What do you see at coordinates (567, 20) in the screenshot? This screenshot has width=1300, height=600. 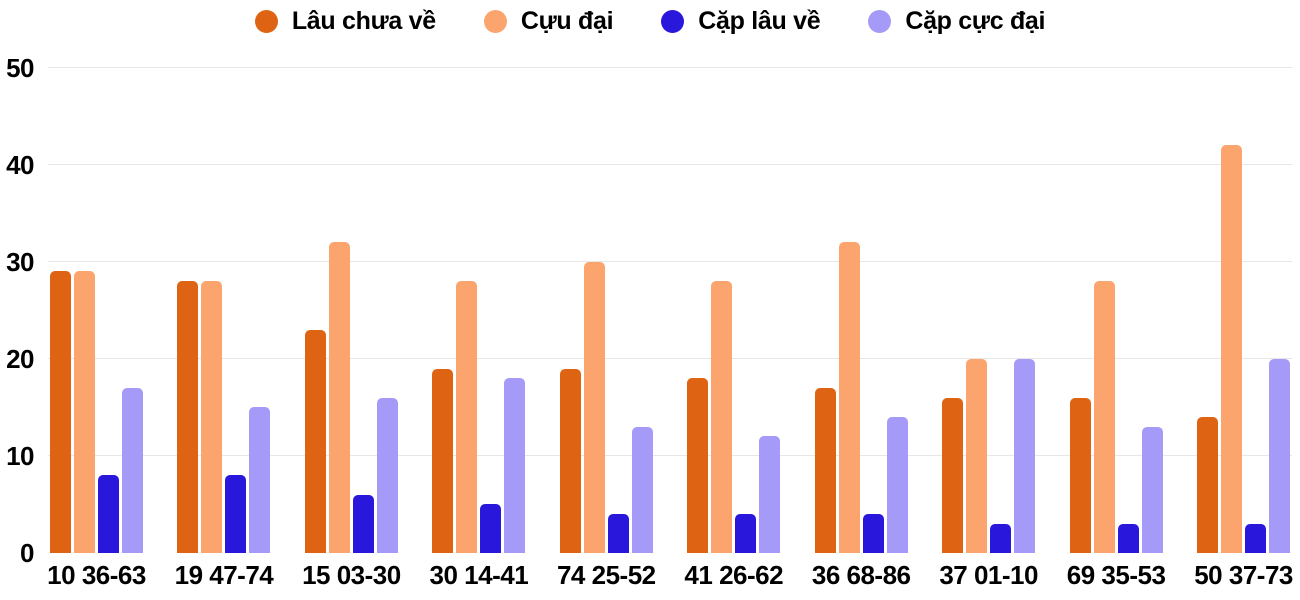 I see `legend-series-label: Cựu đại` at bounding box center [567, 20].